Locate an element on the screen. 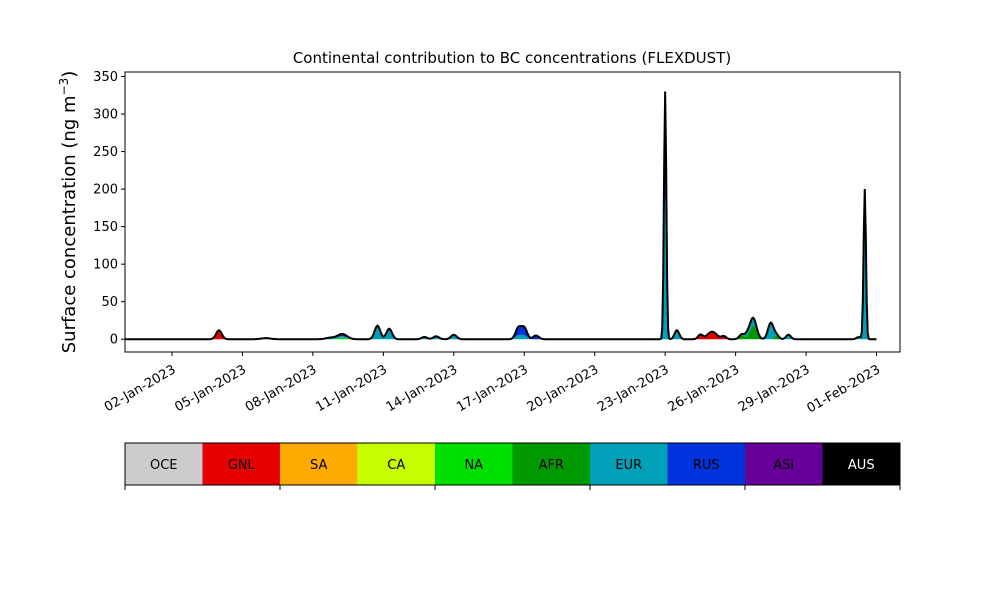 The image size is (1000, 600). y-tick-label: 0 is located at coordinates (114, 340).